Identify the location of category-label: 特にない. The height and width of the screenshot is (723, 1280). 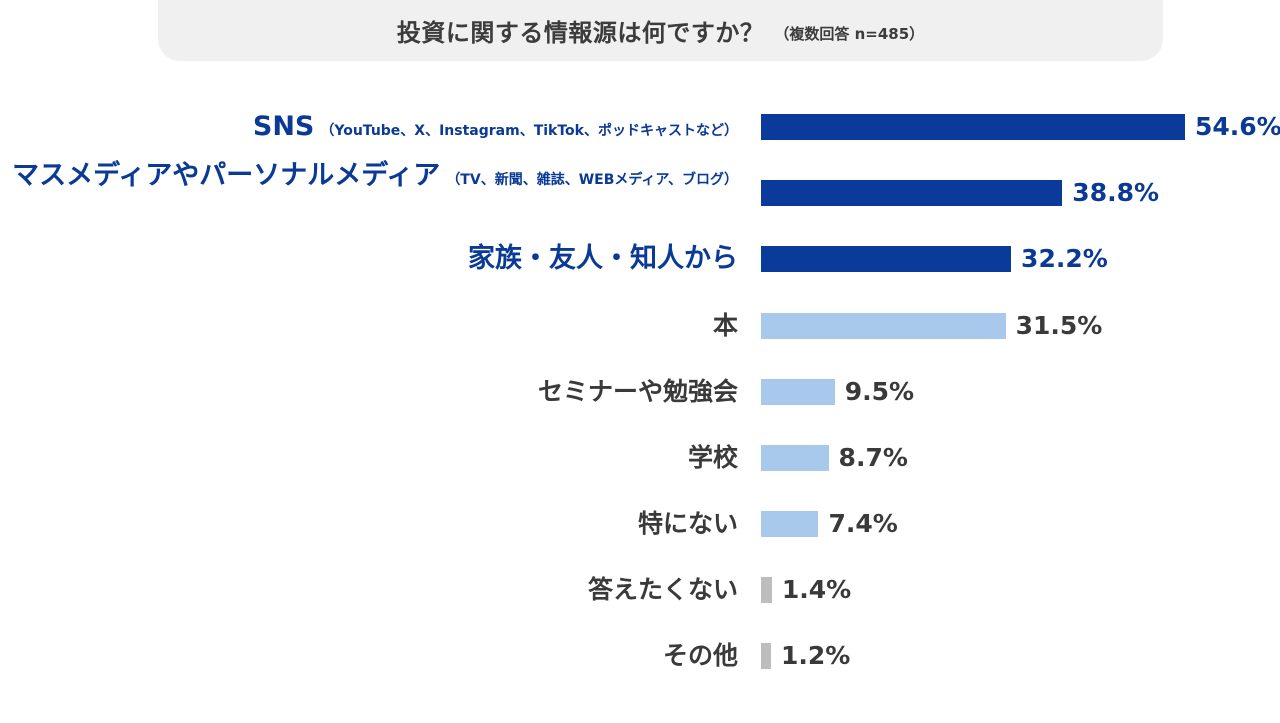
(688, 524).